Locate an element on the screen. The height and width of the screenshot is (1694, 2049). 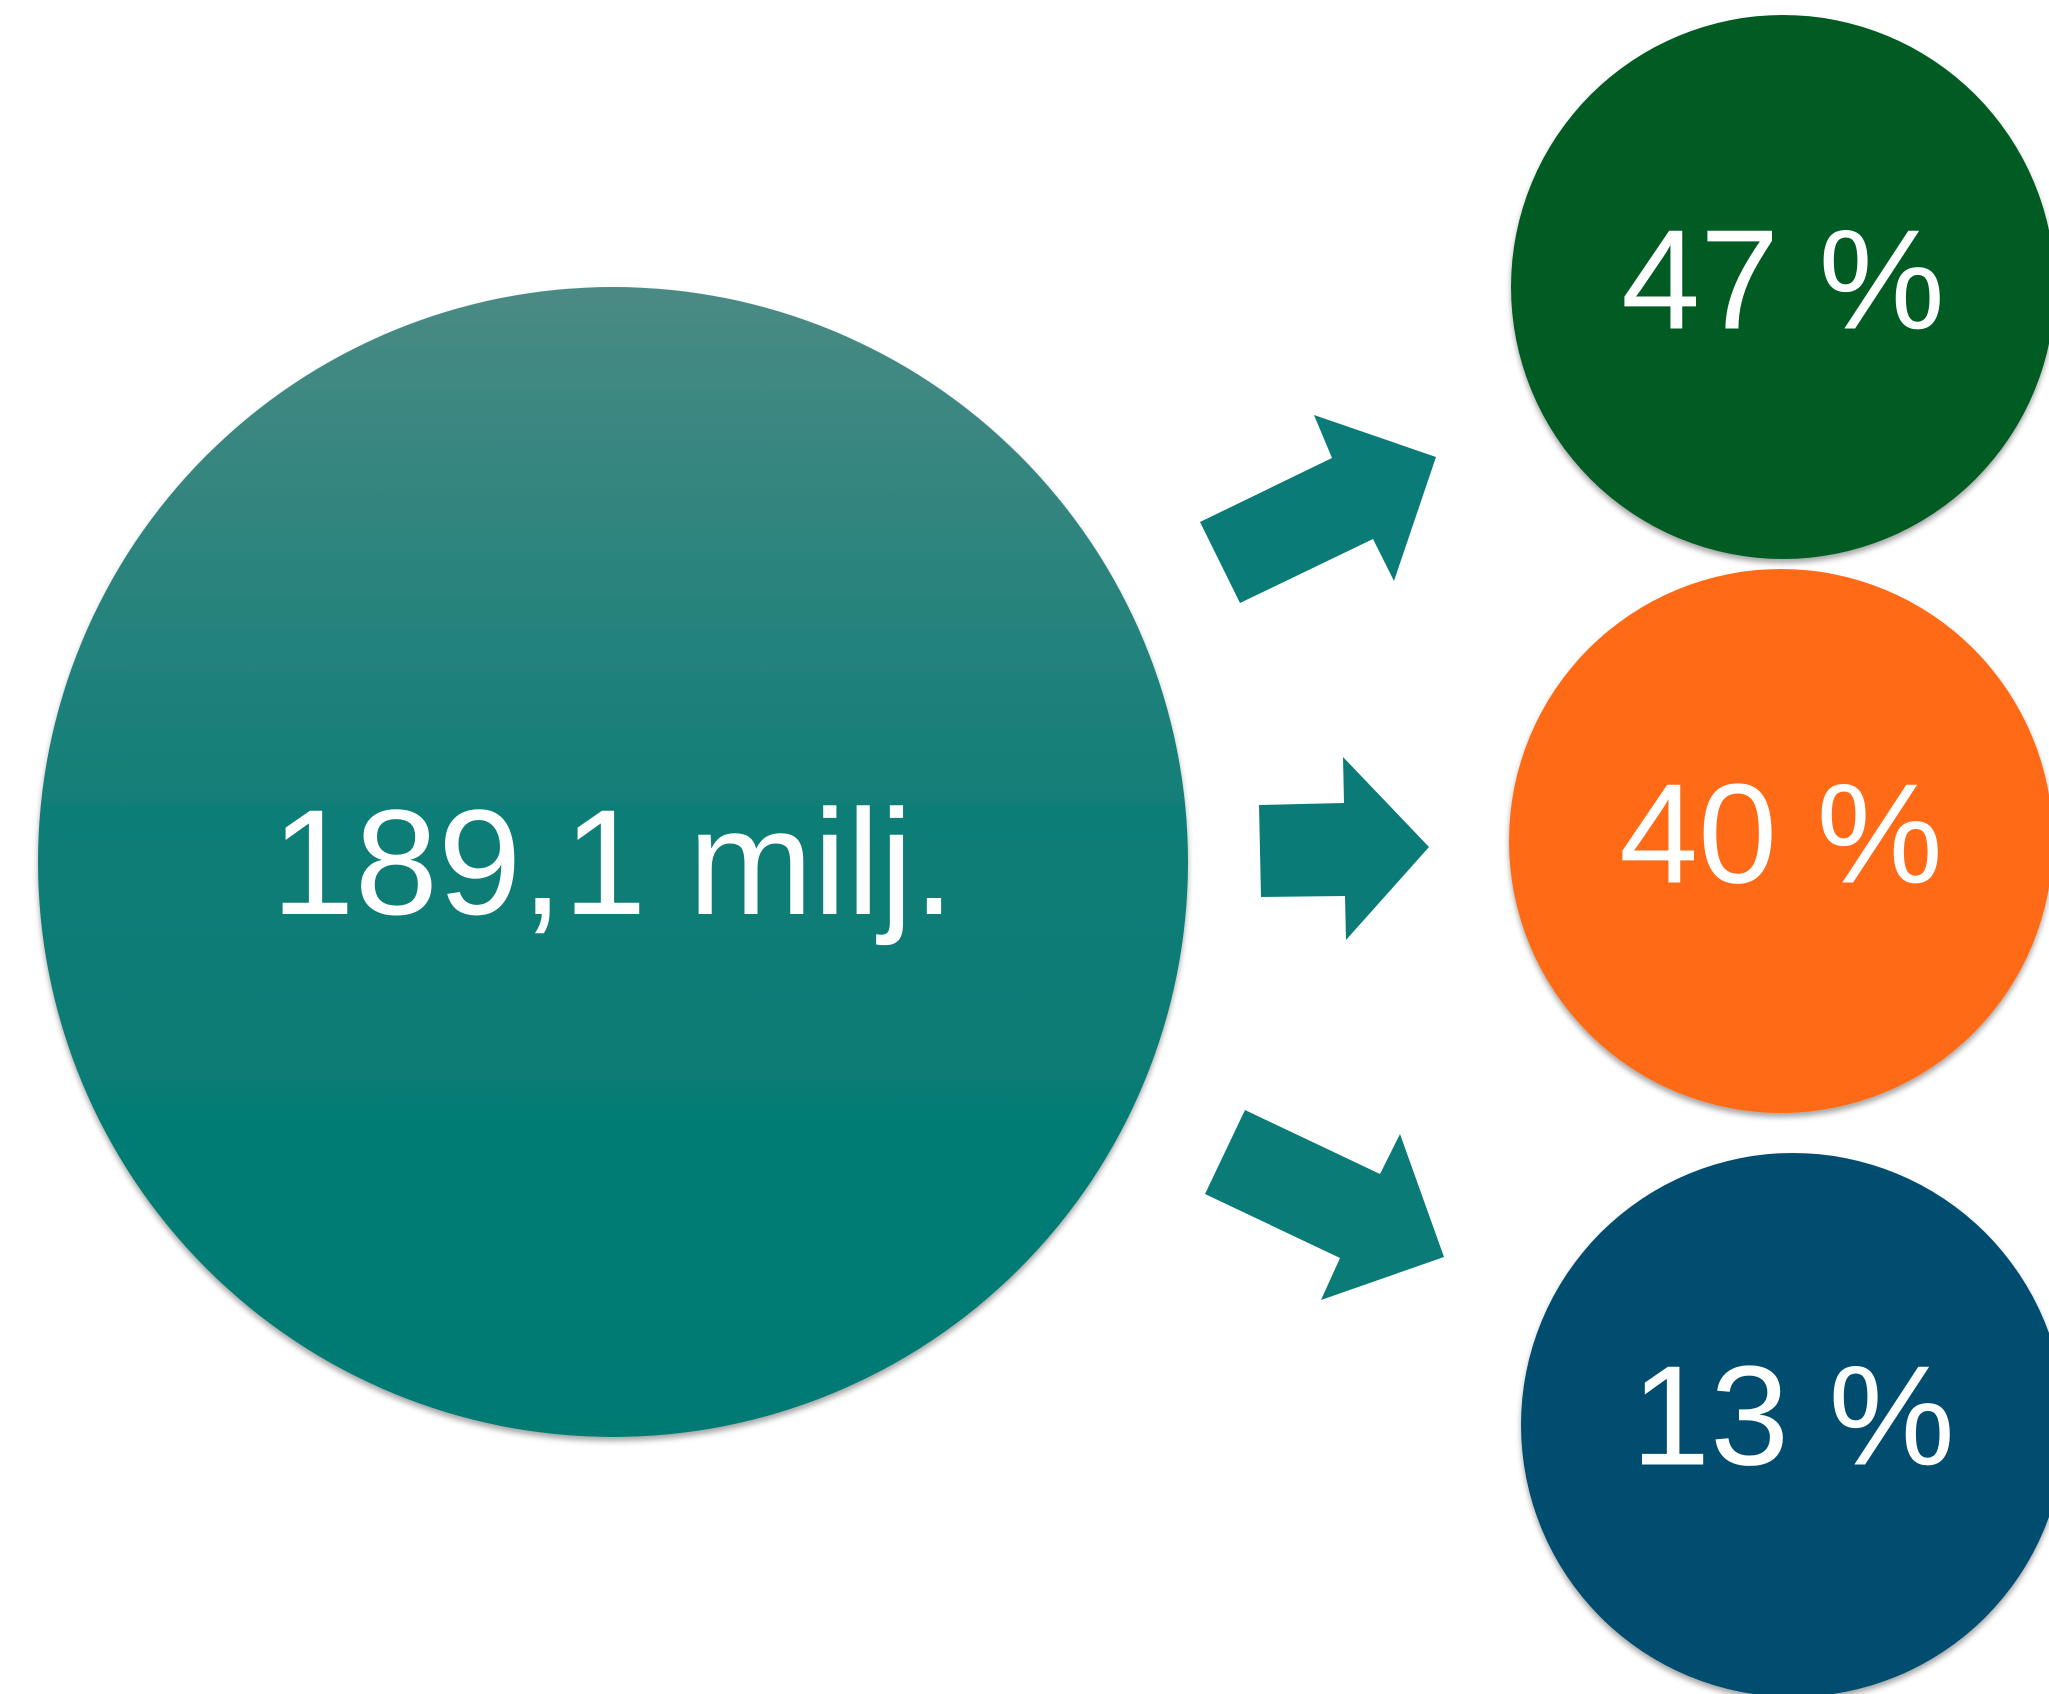
arrow-down-right is located at coordinates (1324, 1205).